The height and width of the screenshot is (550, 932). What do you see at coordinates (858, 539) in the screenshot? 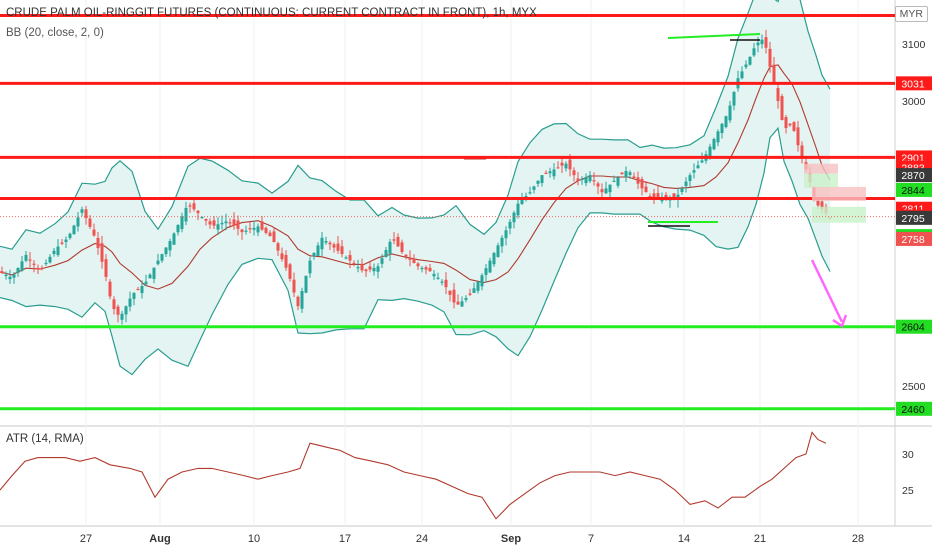
I see `time-label: 28` at bounding box center [858, 539].